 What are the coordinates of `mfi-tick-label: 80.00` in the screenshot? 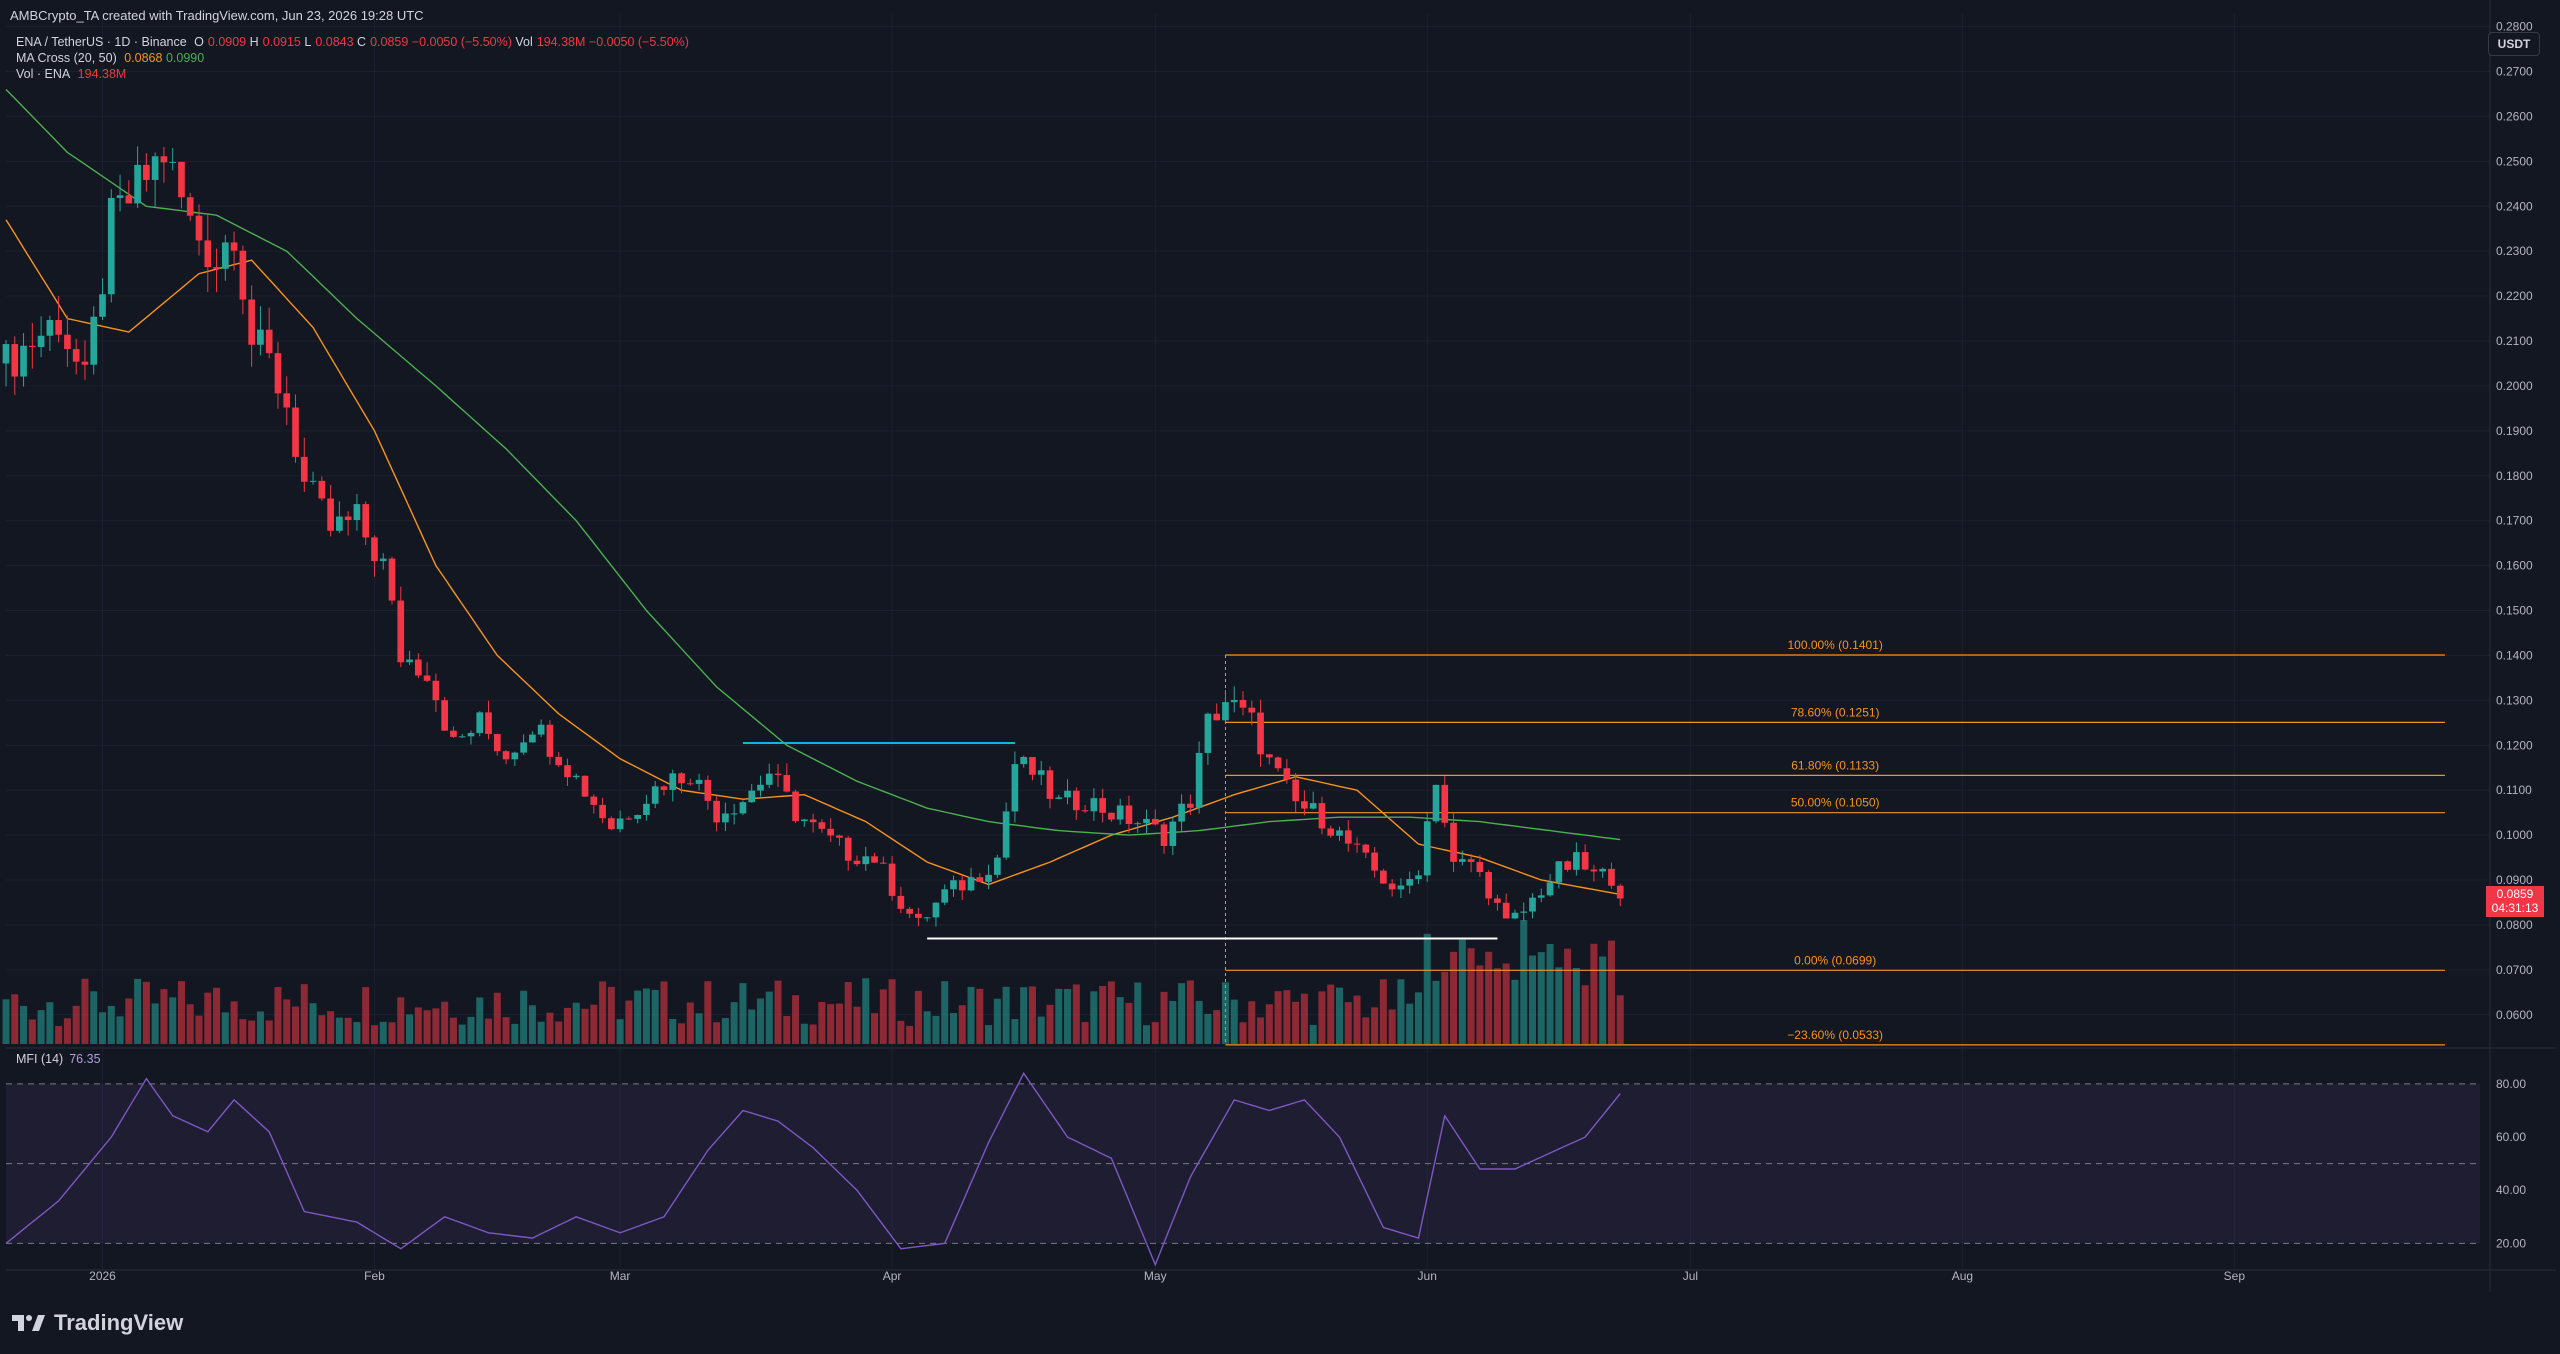 It's located at (2511, 1084).